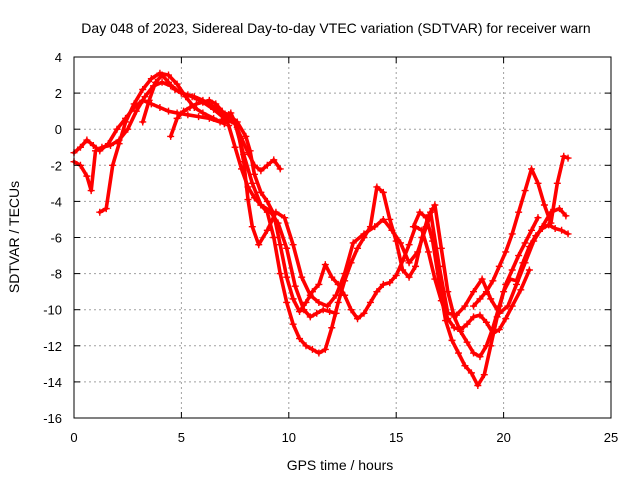 The height and width of the screenshot is (480, 640). What do you see at coordinates (73, 437) in the screenshot?
I see `x-tick-label: 0` at bounding box center [73, 437].